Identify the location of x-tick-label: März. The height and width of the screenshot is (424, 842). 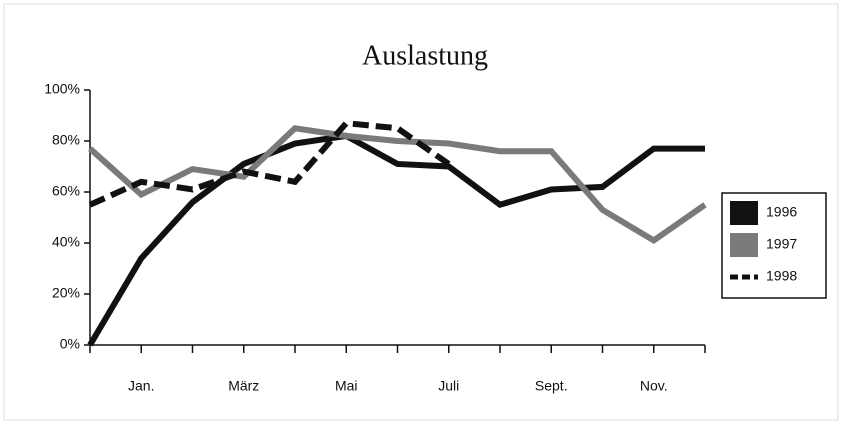
(243, 386).